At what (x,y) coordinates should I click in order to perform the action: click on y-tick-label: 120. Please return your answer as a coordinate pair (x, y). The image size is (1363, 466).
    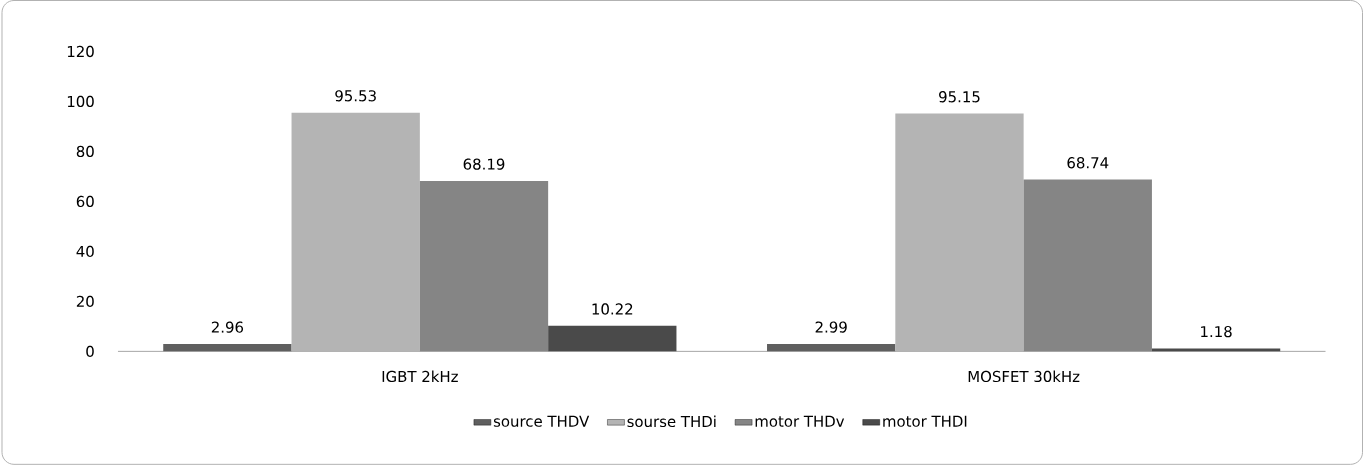
    Looking at the image, I should click on (80, 51).